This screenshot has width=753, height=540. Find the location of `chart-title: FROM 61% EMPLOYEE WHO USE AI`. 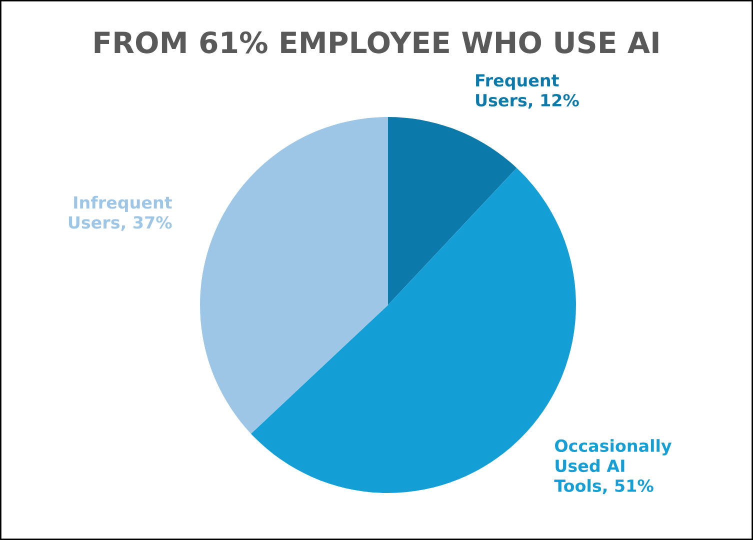

chart-title: FROM 61% EMPLOYEE WHO USE AI is located at coordinates (376, 42).